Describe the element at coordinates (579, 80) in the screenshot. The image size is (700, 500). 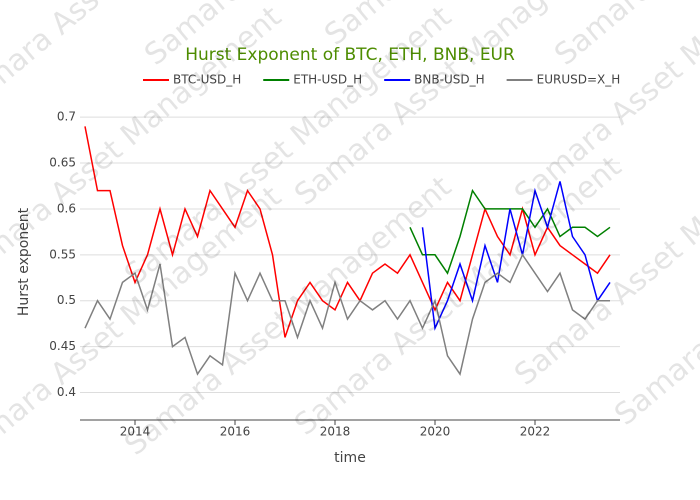
I see `legend-label: EURUSD=X_H` at that location.